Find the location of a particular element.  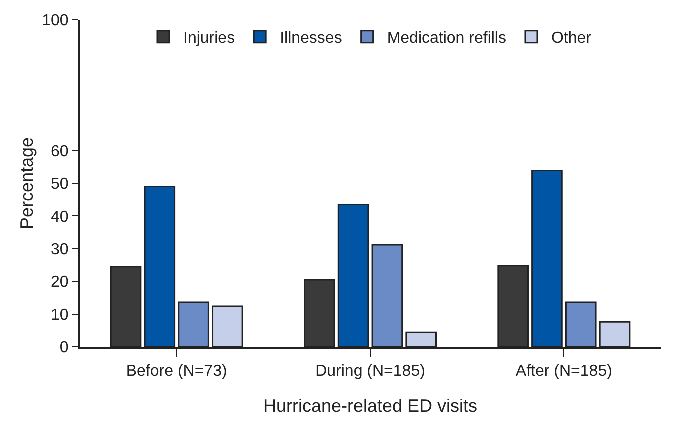

y-tick-label: 0 is located at coordinates (64, 348).